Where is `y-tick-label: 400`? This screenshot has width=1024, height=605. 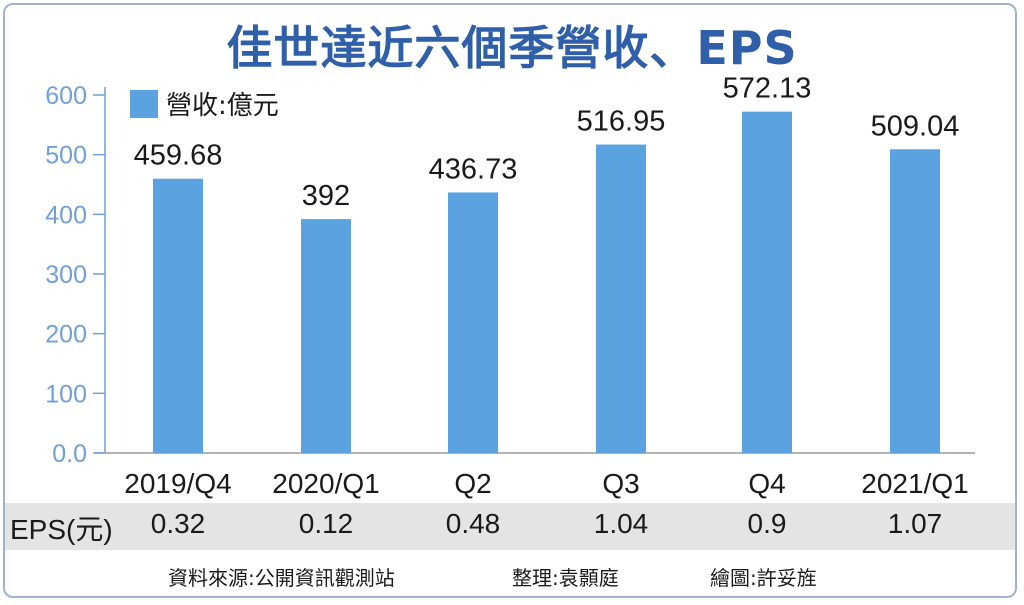
y-tick-label: 400 is located at coordinates (66, 215).